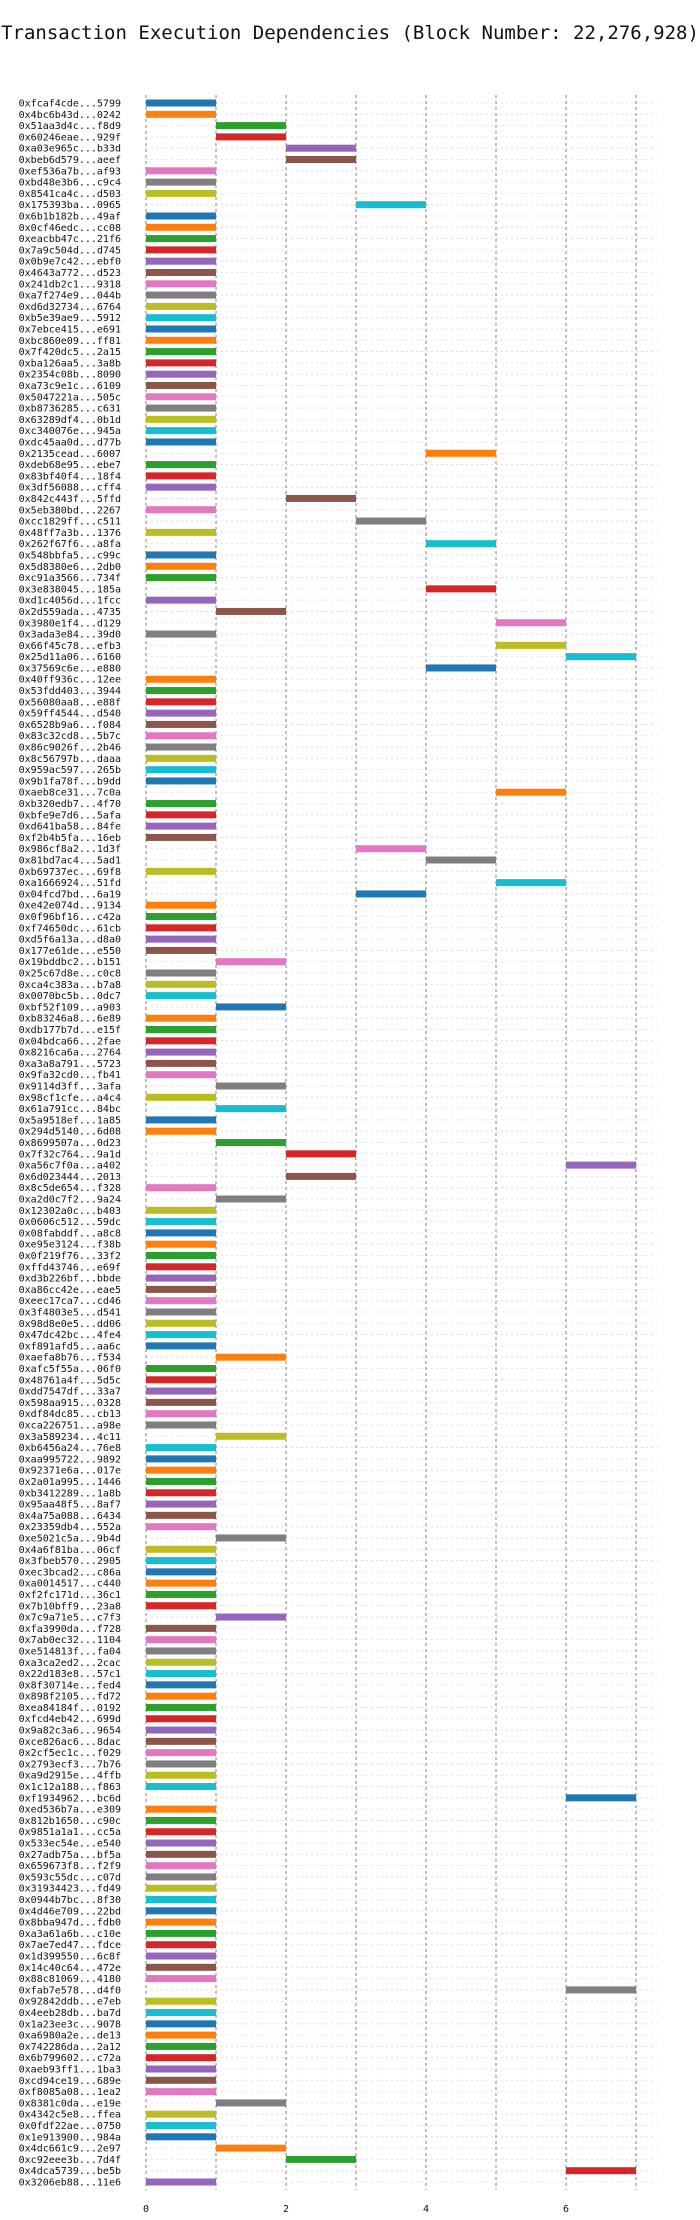 The height and width of the screenshot is (2220, 700). Describe the element at coordinates (70, 2081) in the screenshot. I see `y-tick-label: 0xcd94ce19...689e` at that location.